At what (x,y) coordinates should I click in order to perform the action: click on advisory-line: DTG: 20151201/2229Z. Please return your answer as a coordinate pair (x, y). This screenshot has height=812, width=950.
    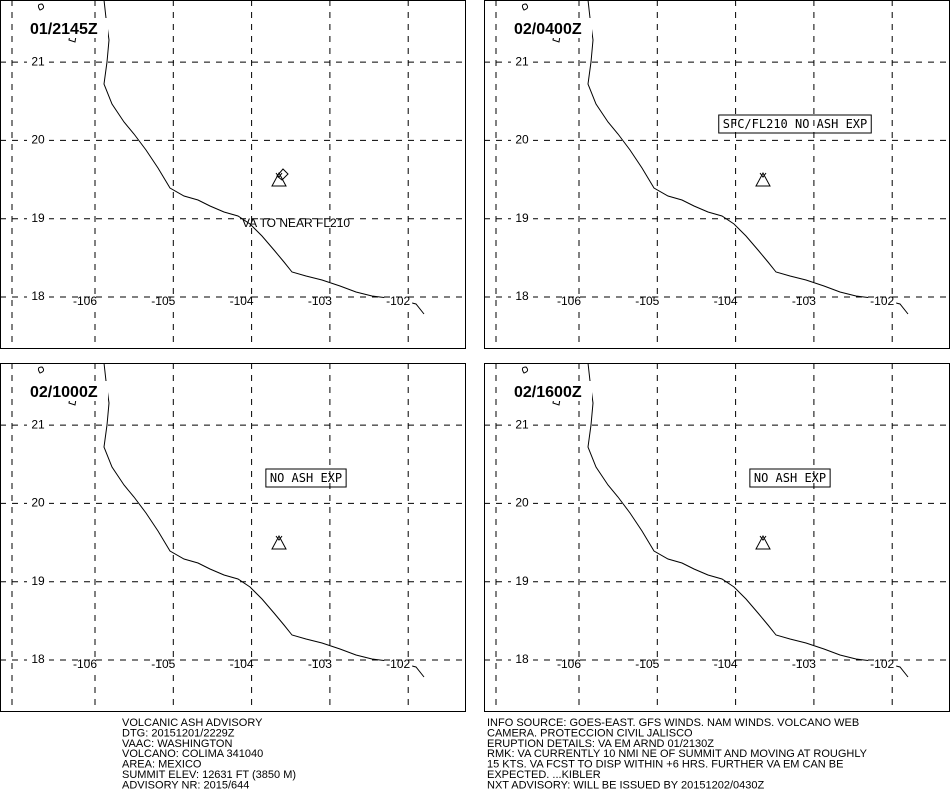
    Looking at the image, I should click on (178, 733).